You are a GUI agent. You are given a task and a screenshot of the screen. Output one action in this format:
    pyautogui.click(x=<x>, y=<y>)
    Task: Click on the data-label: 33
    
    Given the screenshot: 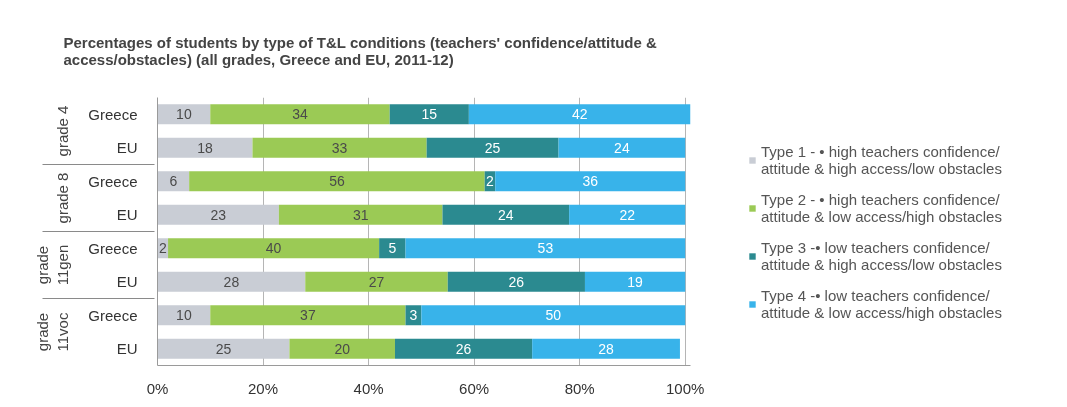 What is the action you would take?
    pyautogui.click(x=339, y=147)
    